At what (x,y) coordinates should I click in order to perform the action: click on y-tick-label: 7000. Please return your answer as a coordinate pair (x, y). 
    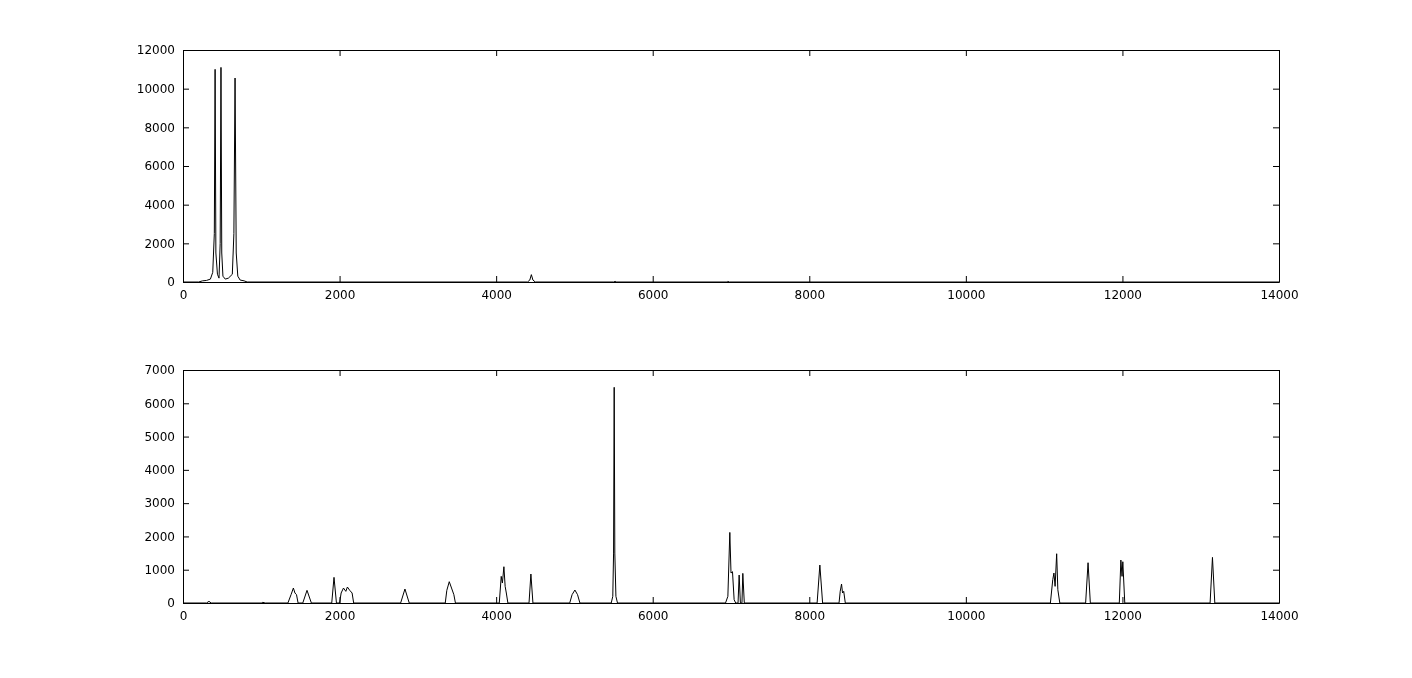
    Looking at the image, I should click on (159, 370).